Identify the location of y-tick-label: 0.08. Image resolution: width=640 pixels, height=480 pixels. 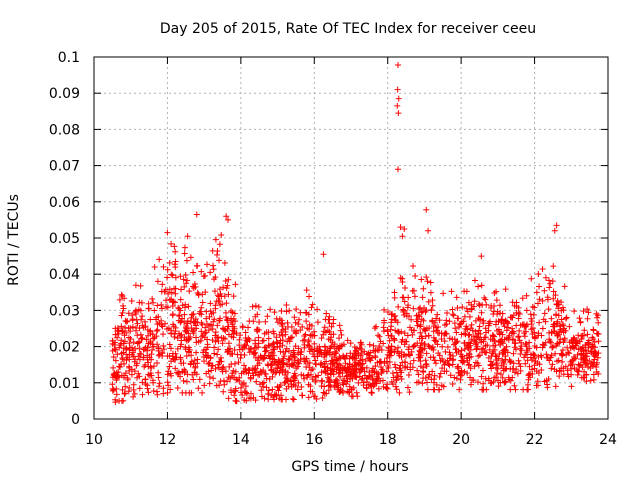
(64, 130).